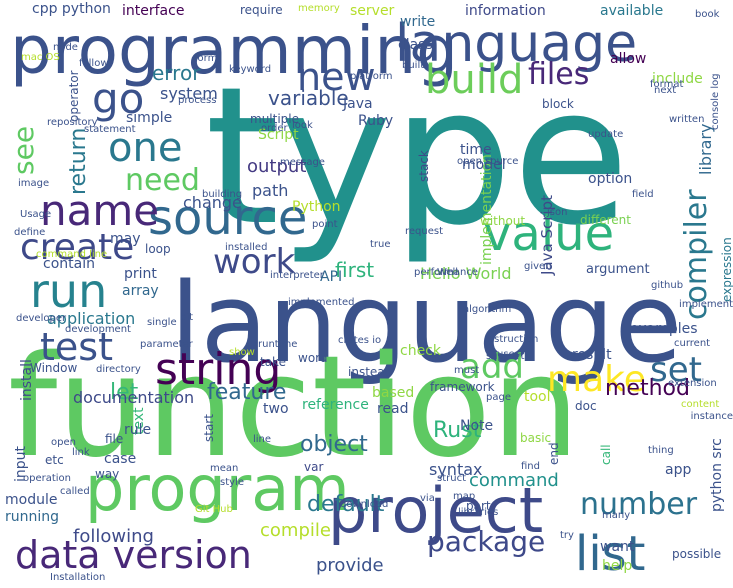 The image size is (733, 588). Describe the element at coordinates (138, 430) in the screenshot. I see `cloud-word: rule` at that location.